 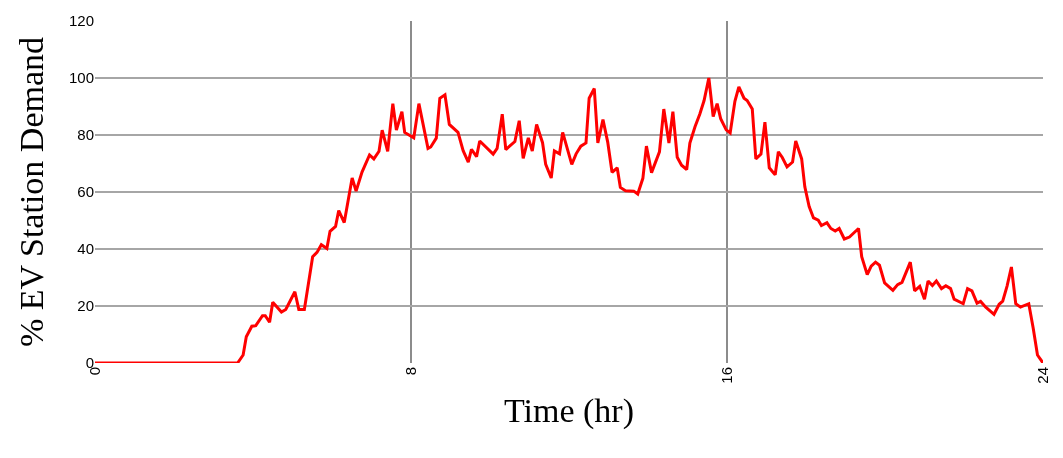 What do you see at coordinates (1042, 375) in the screenshot?
I see `x-tick-label: 24` at bounding box center [1042, 375].